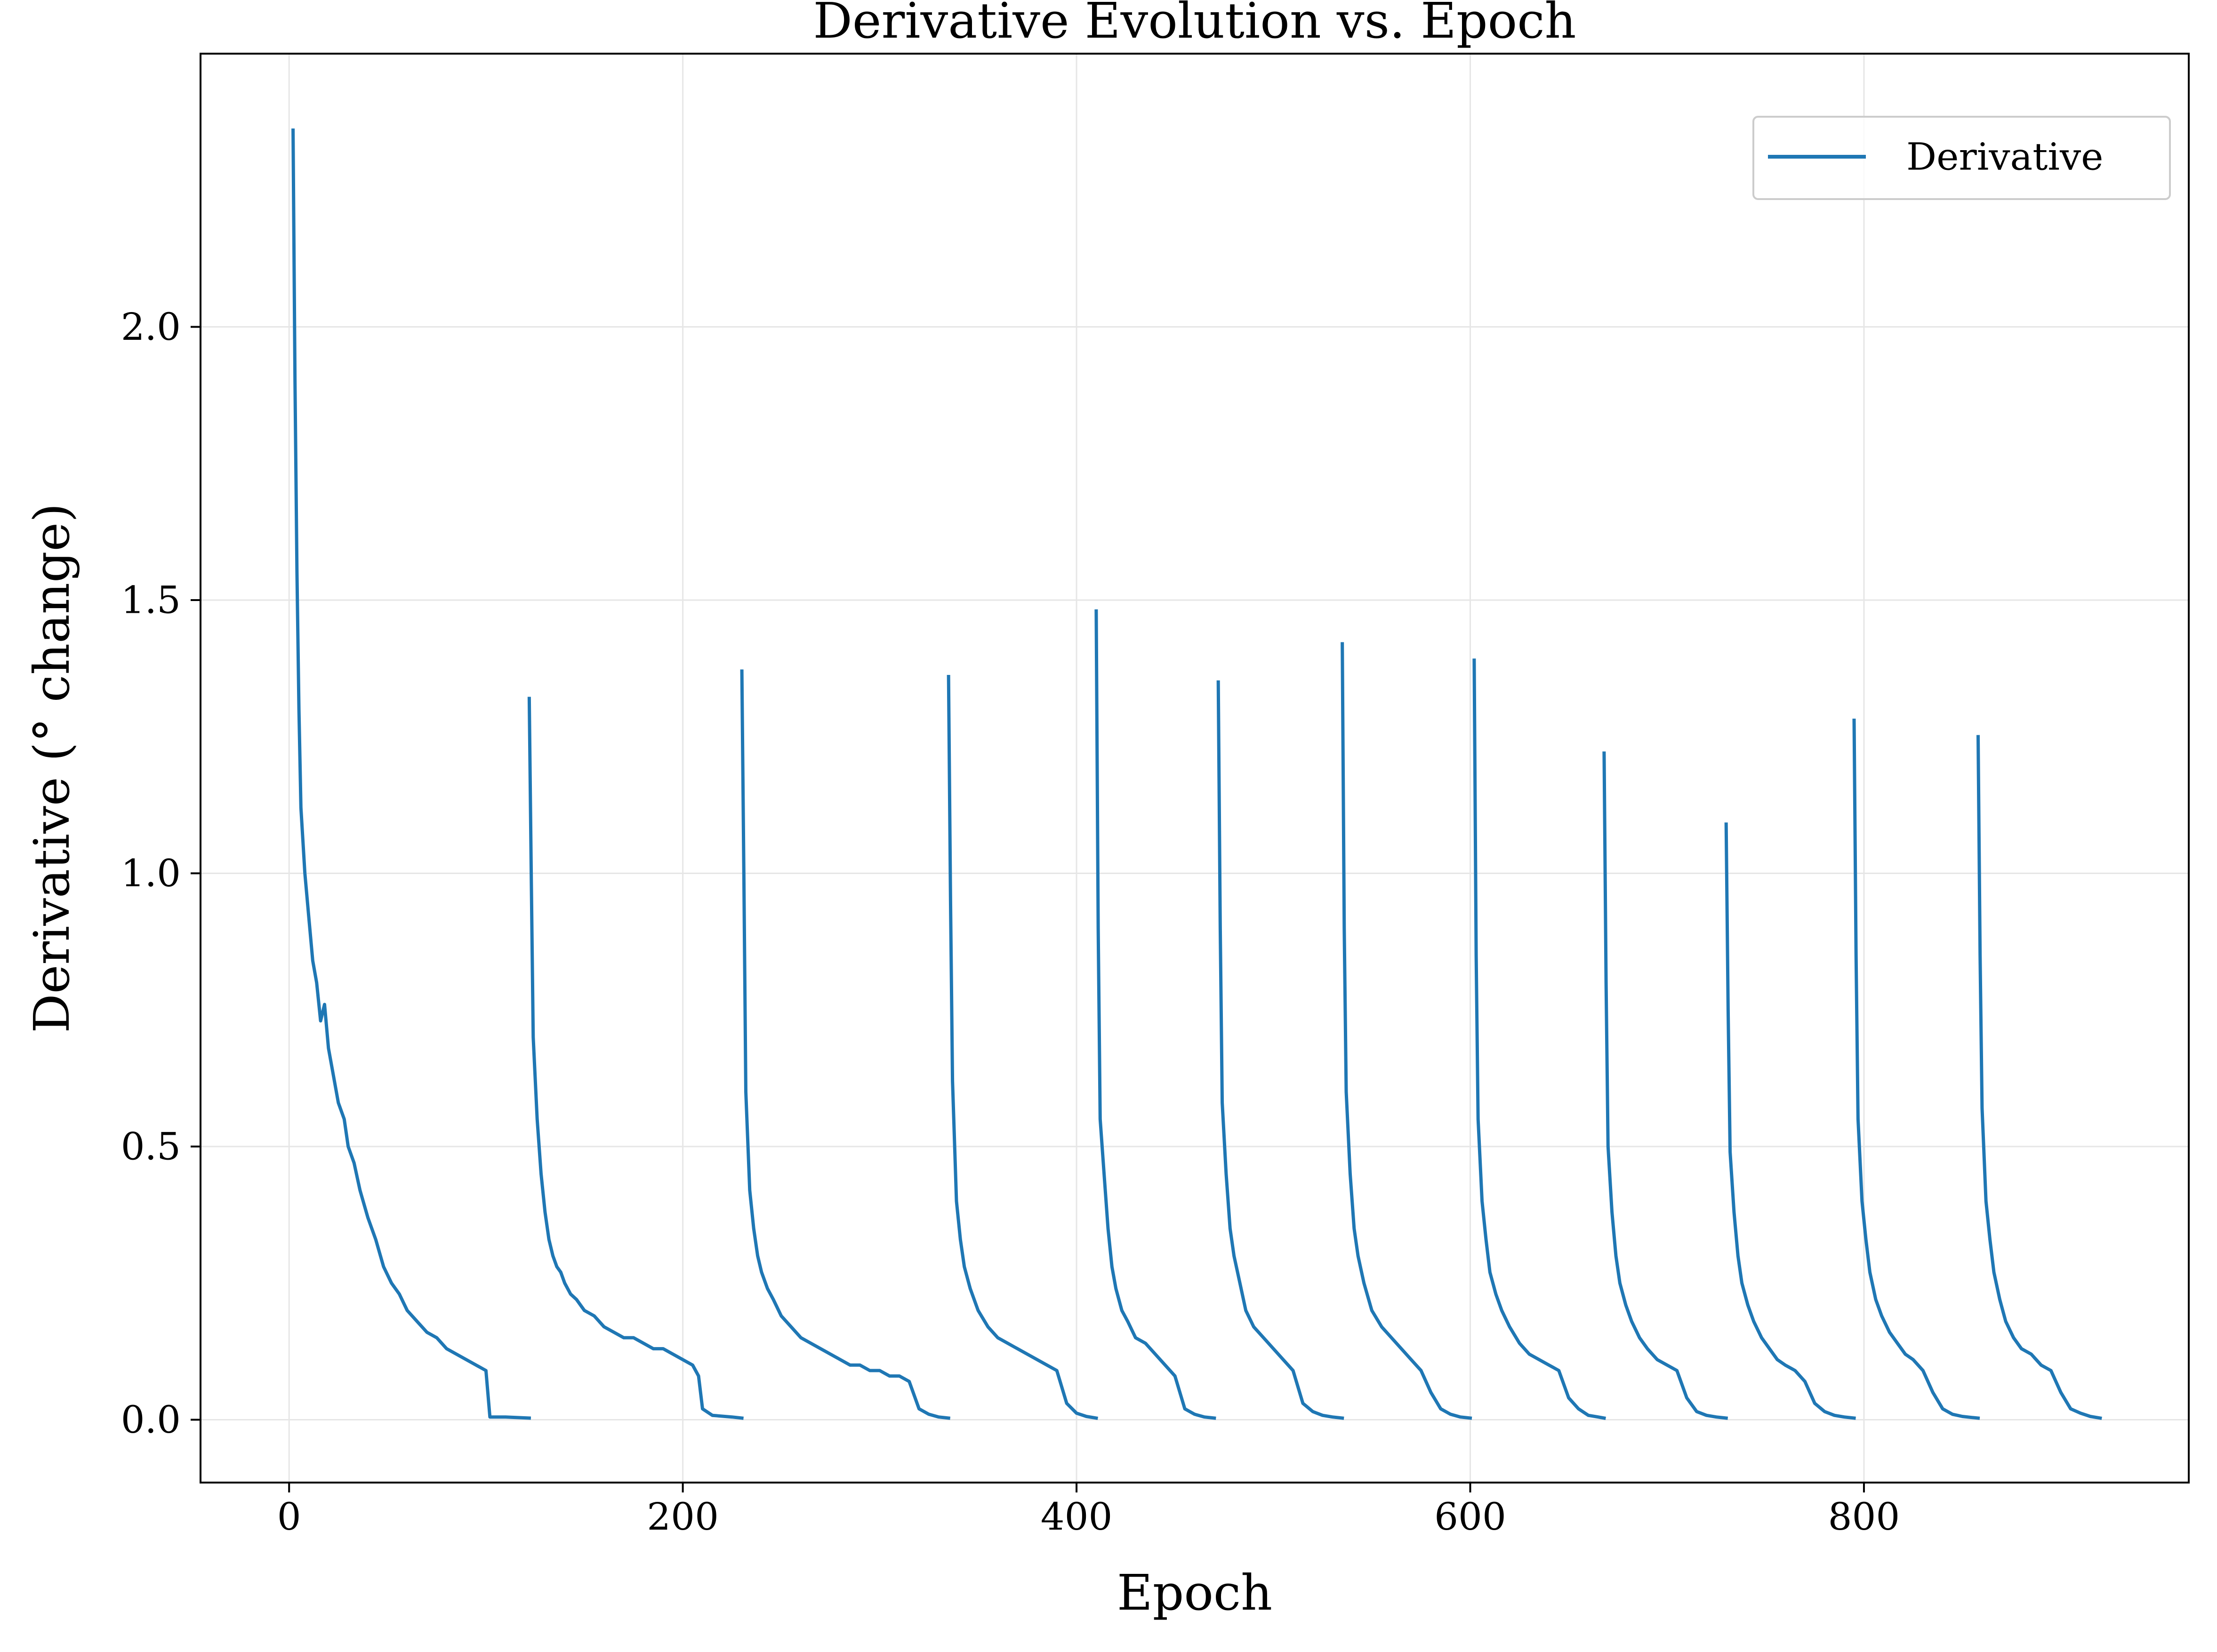 The height and width of the screenshot is (1652, 2217). What do you see at coordinates (683, 1517) in the screenshot?
I see `x-tick-label: 200` at bounding box center [683, 1517].